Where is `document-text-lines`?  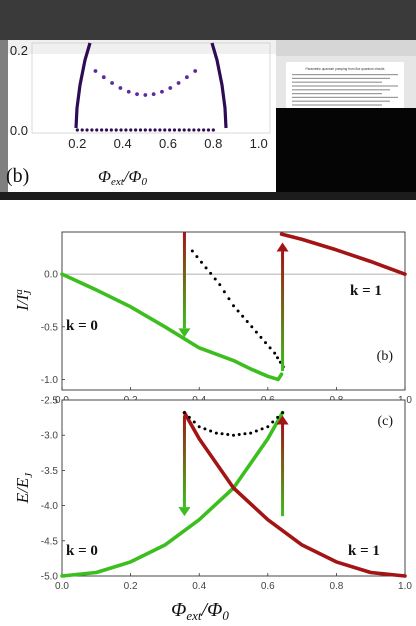
document-text-lines is located at coordinates (345, 90).